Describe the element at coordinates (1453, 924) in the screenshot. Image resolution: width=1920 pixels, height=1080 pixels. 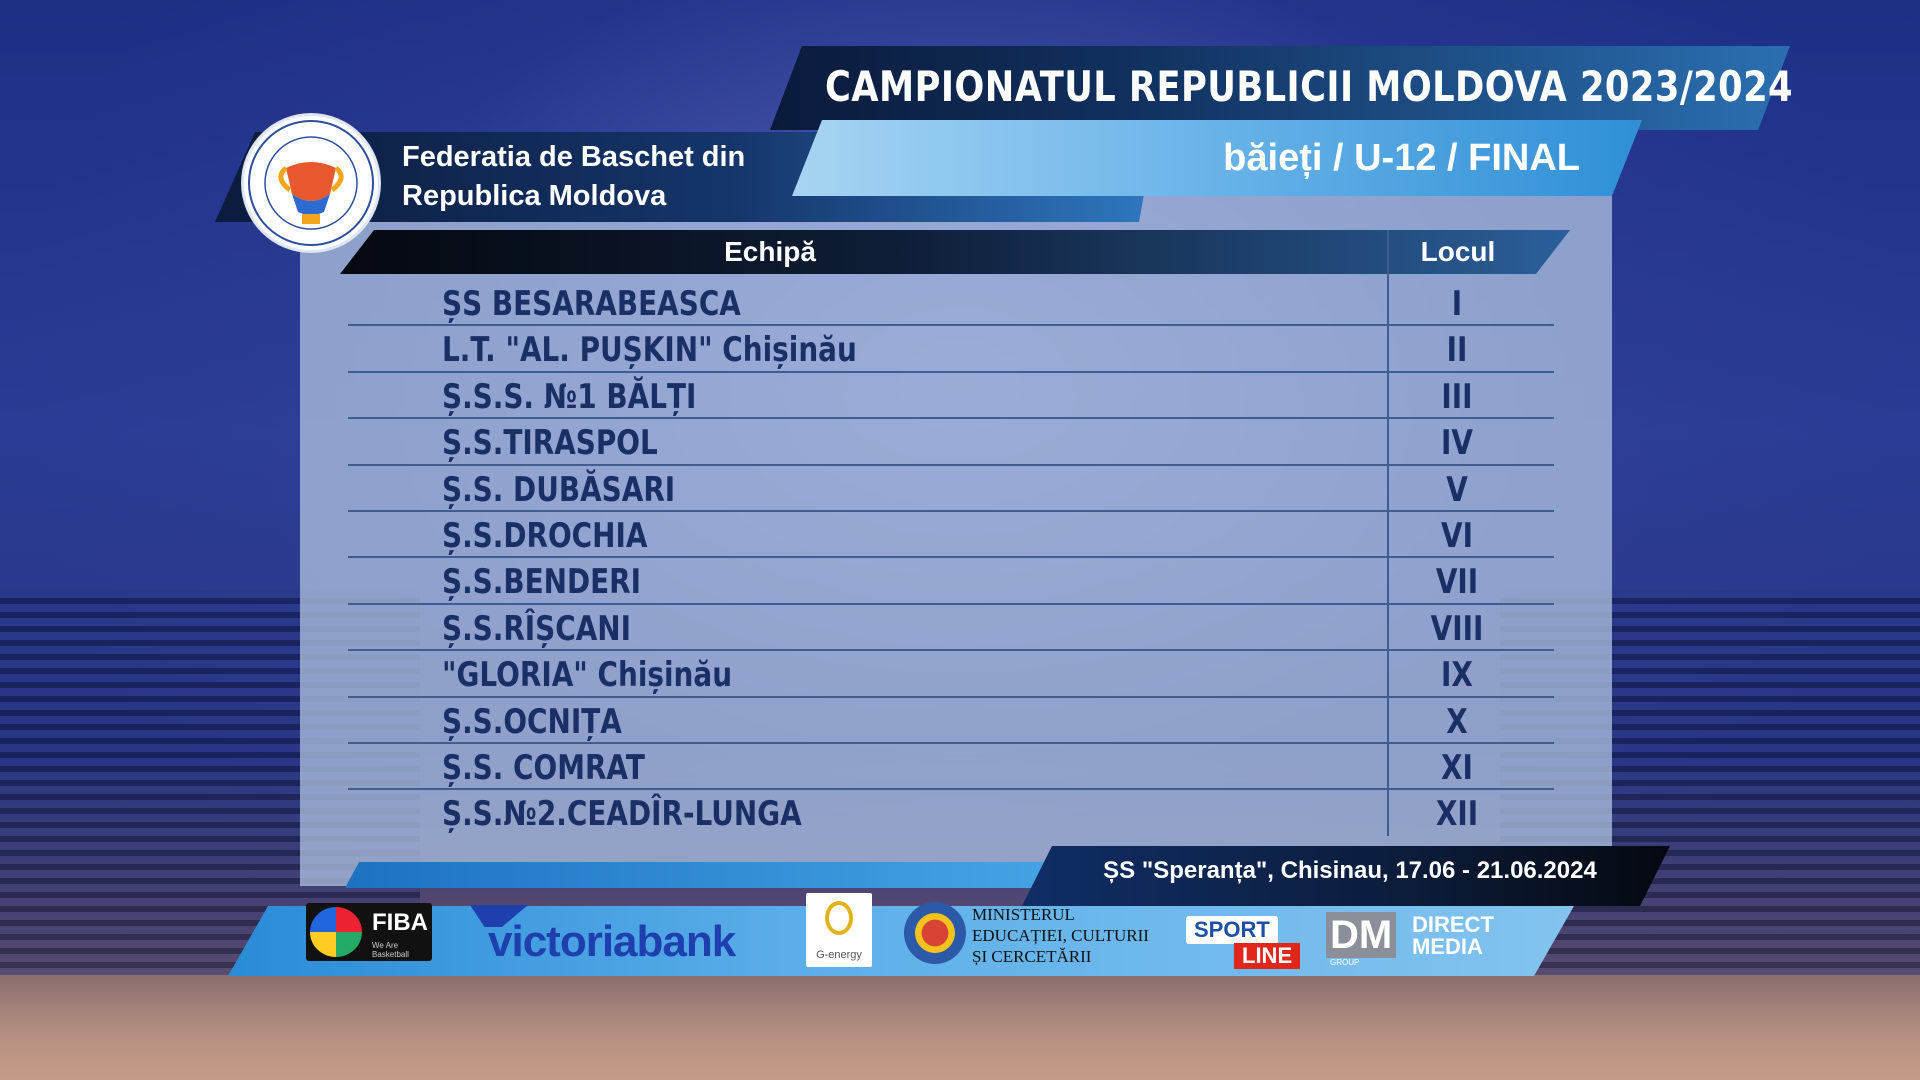
I see `dm-direct: DIRECT` at that location.